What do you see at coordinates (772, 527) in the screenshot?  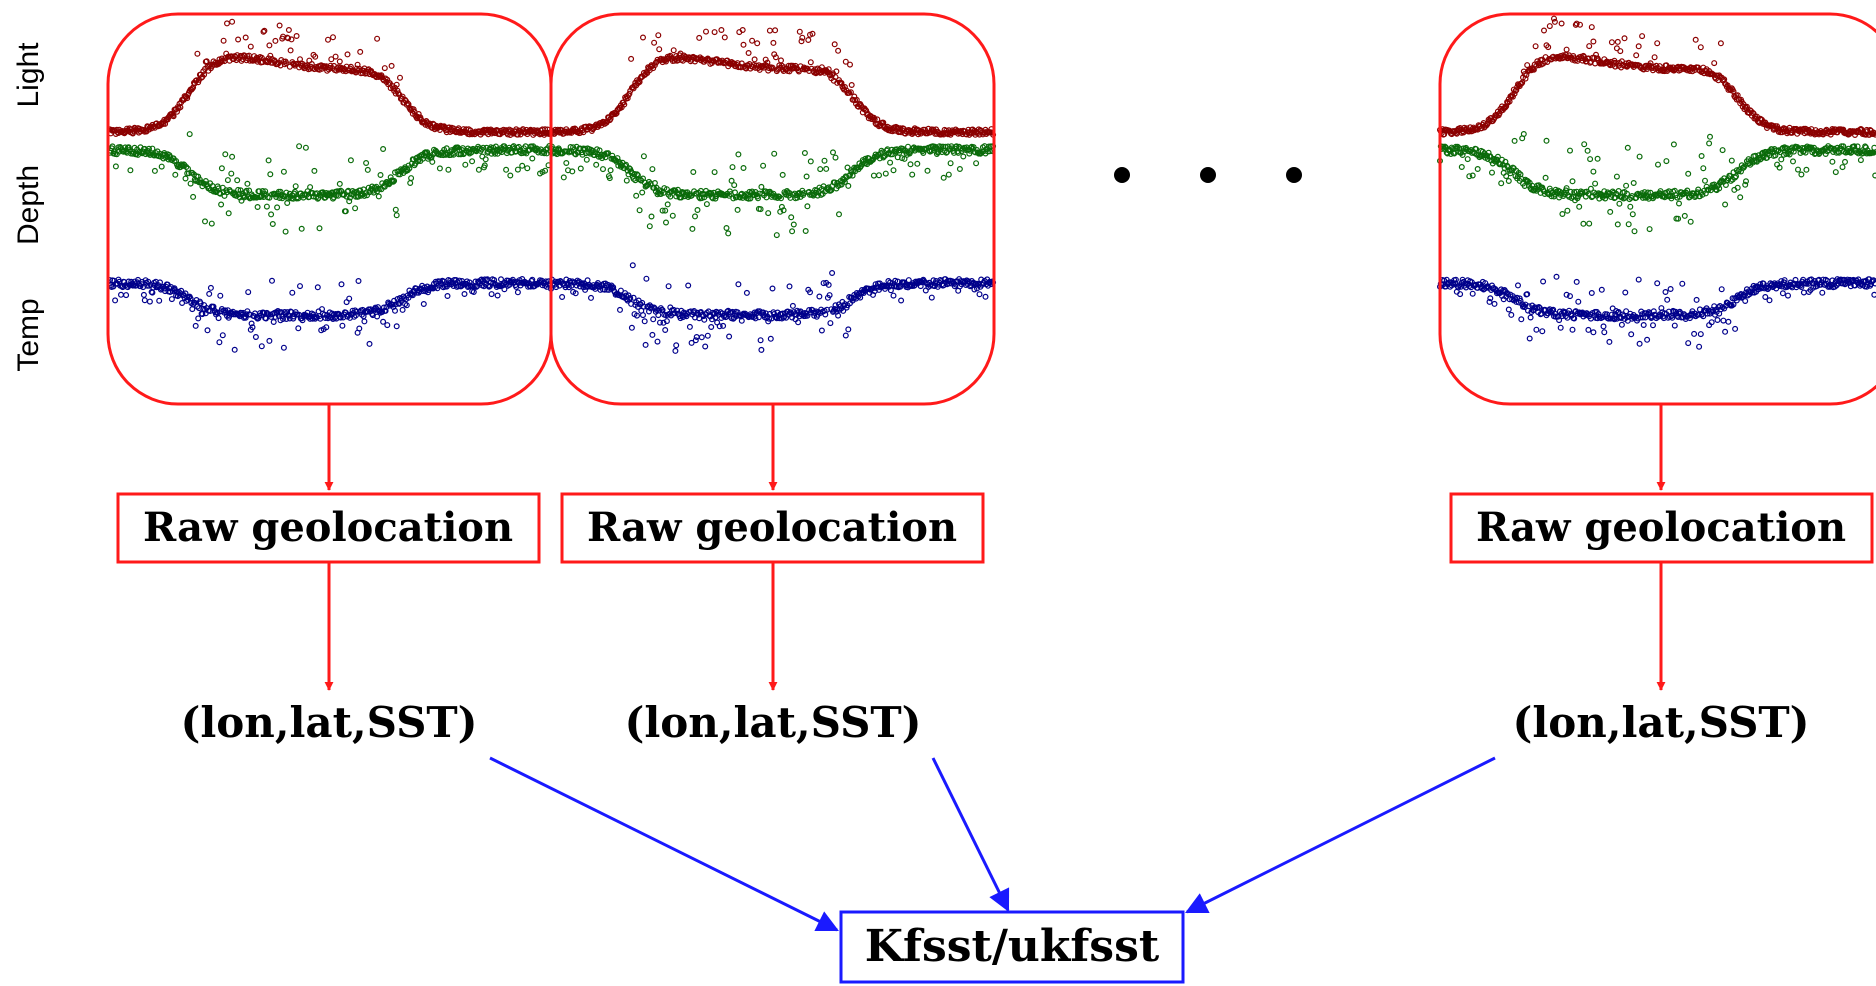 I see `geolocation-label-2: Raw geolocation` at bounding box center [772, 527].